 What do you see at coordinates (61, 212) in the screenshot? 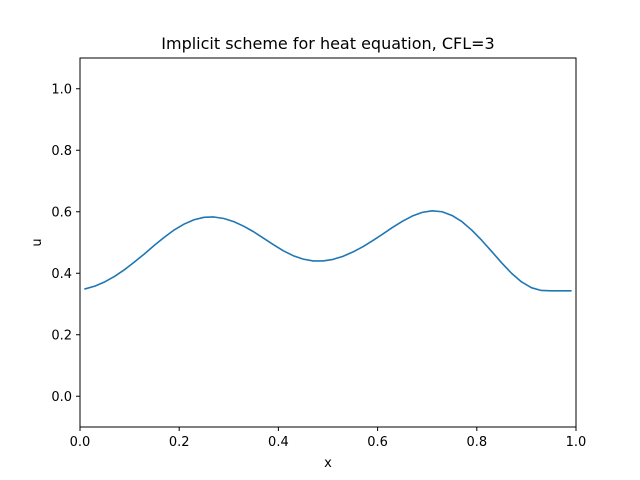
I see `y-tick-label: 0.6` at bounding box center [61, 212].